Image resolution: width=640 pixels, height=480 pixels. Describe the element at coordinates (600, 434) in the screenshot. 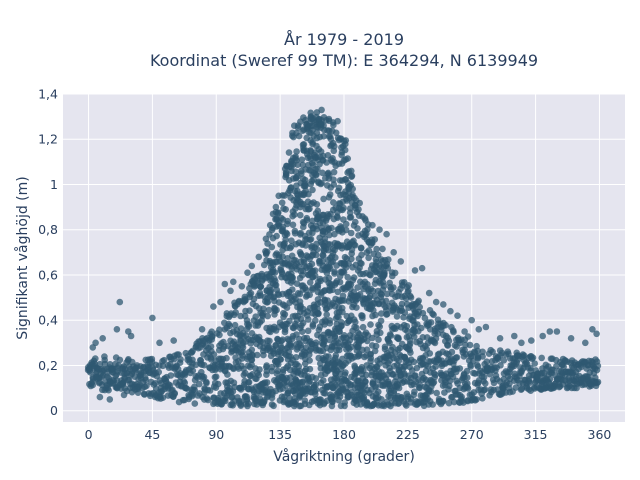

I see `x-tick-label: 360` at that location.